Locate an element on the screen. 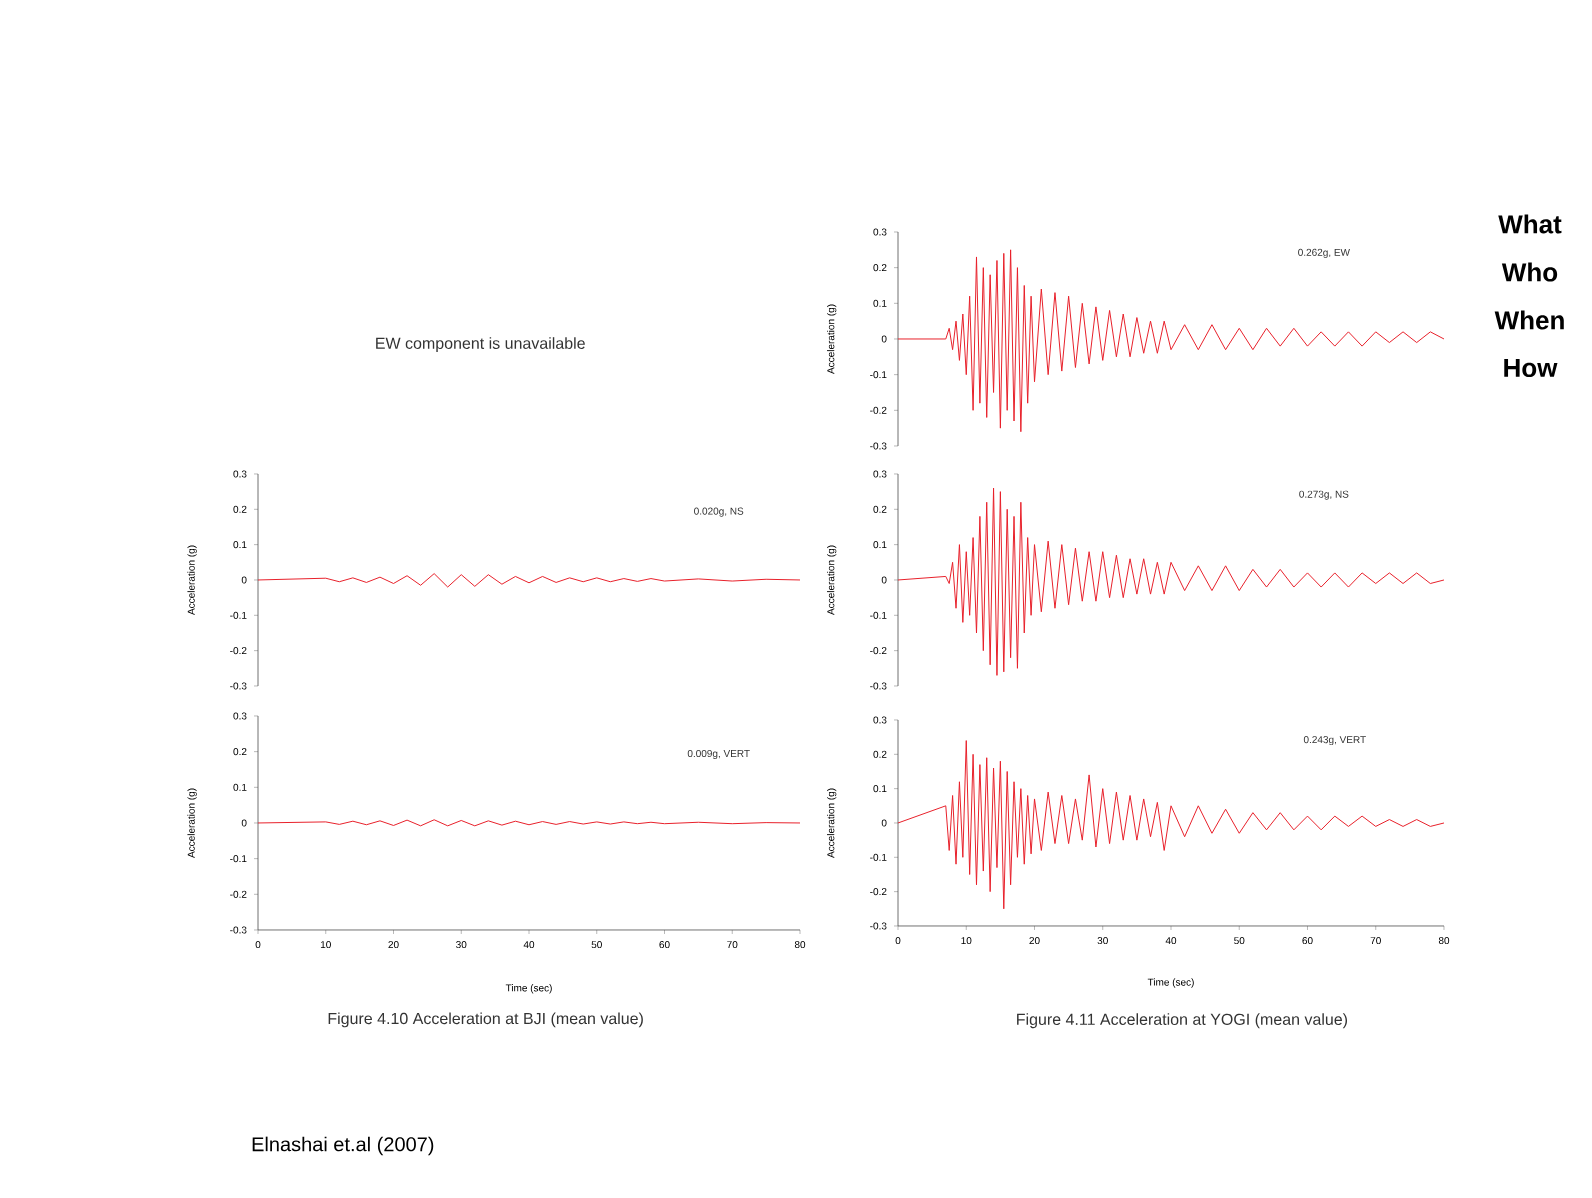 Image resolution: width=1592 pixels, height=1198 pixels. text: Elnashai et.al (2007) is located at coordinates (343, 1146).